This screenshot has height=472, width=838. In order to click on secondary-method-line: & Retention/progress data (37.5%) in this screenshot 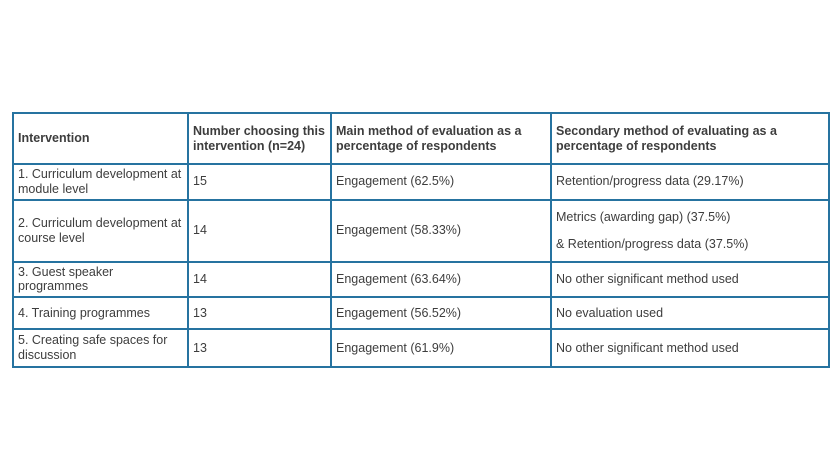, I will do `click(652, 243)`.